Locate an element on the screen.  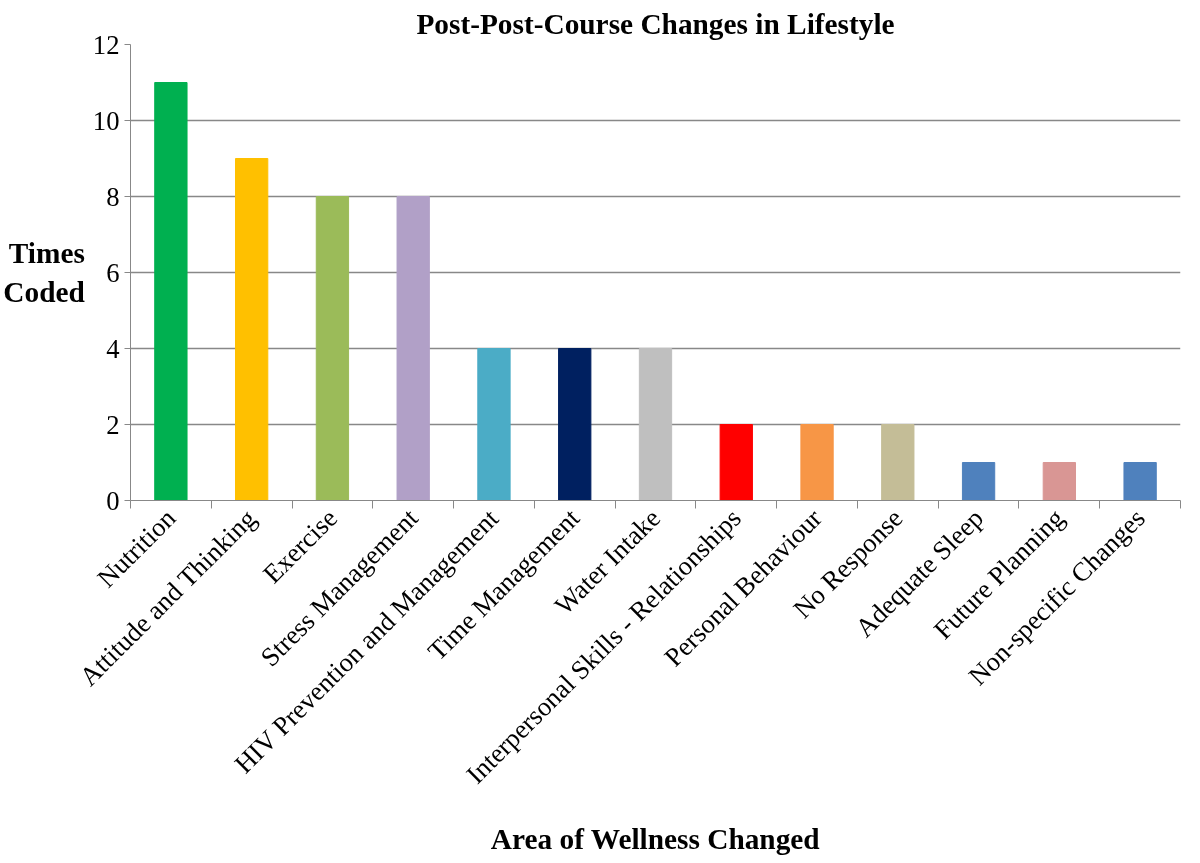
y-tick-label: 12 is located at coordinates (106, 44).